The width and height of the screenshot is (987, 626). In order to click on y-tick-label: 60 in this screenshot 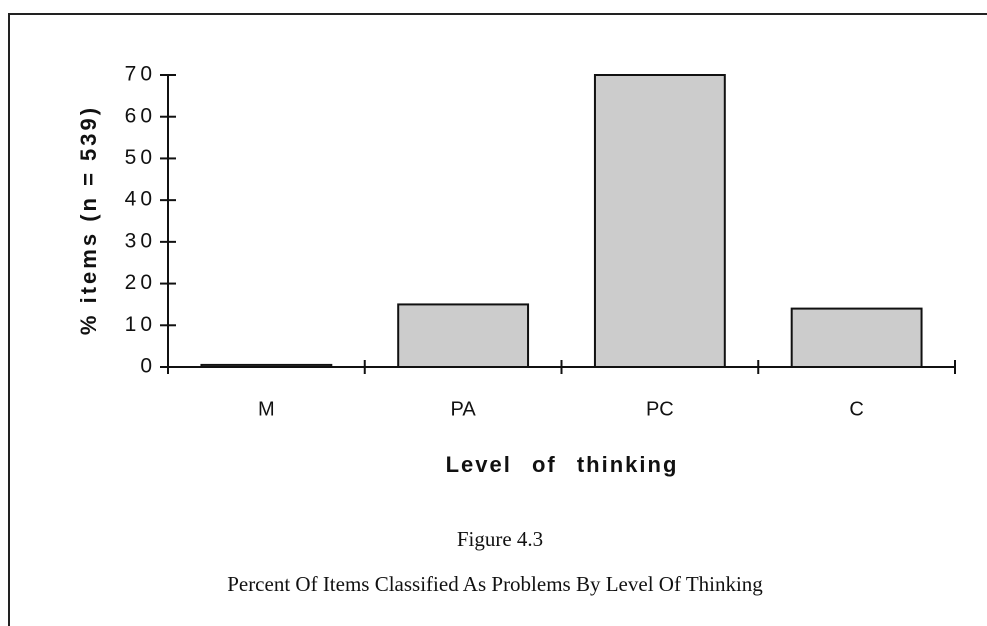, I will do `click(140, 115)`.